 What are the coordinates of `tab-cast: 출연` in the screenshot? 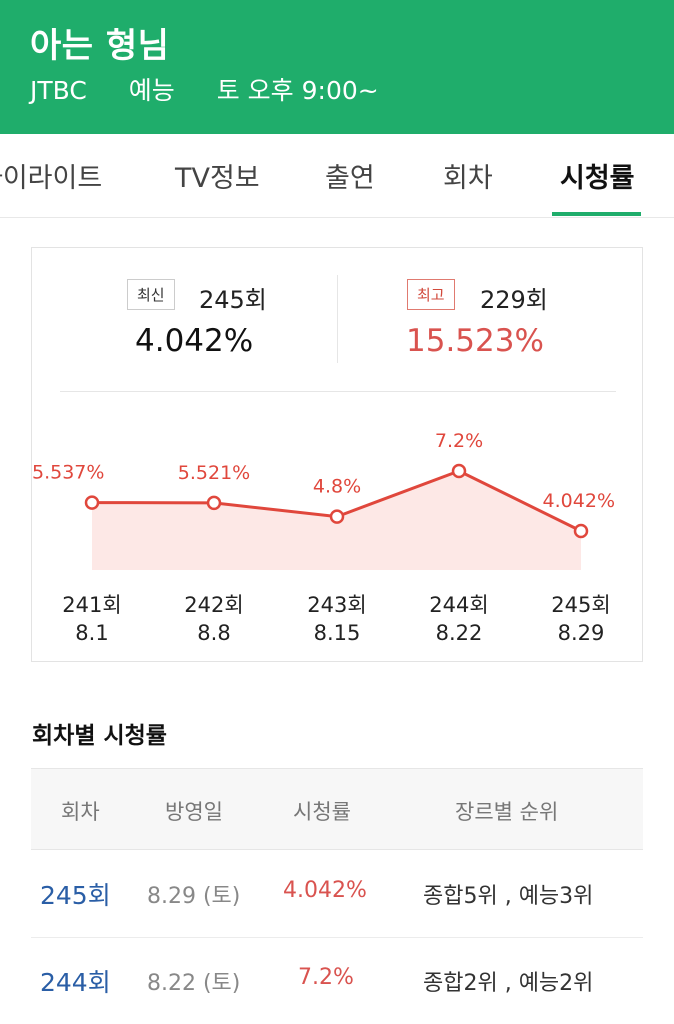 It's located at (350, 178).